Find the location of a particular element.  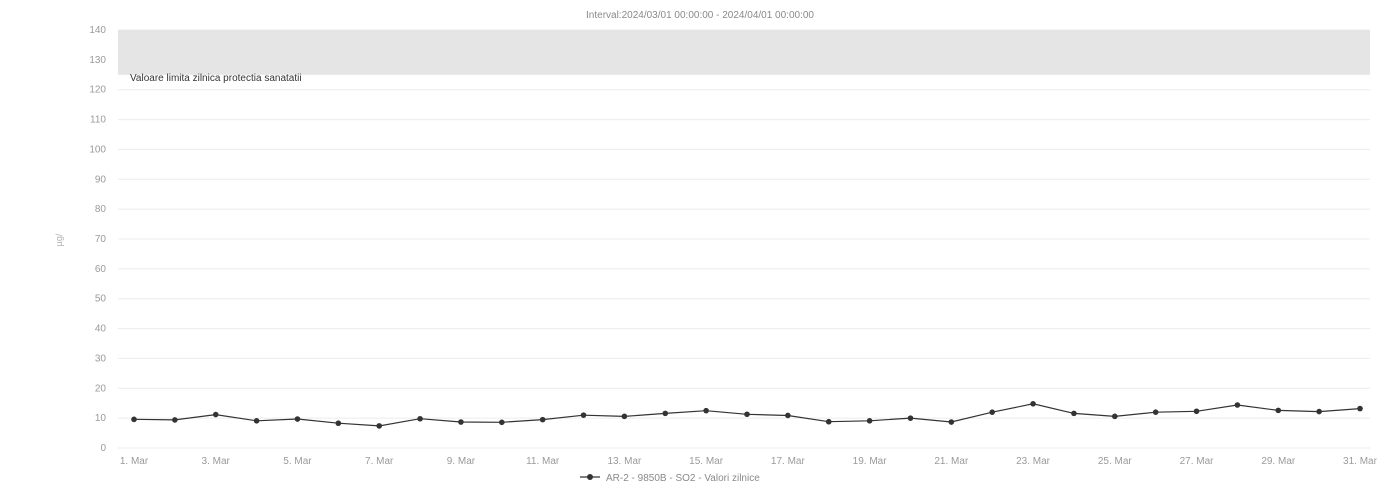

x-tick-label: 21. Mar is located at coordinates (951, 461).